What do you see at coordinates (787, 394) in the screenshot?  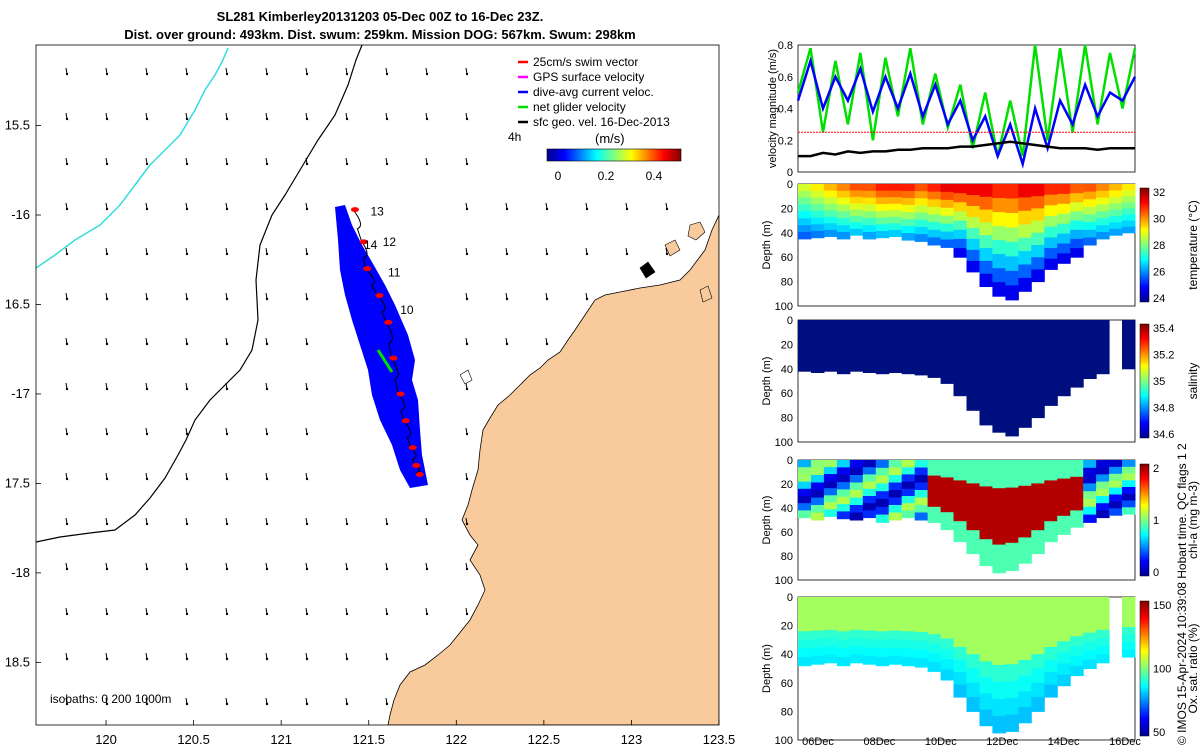 I see `depth-tick-label: 60` at bounding box center [787, 394].